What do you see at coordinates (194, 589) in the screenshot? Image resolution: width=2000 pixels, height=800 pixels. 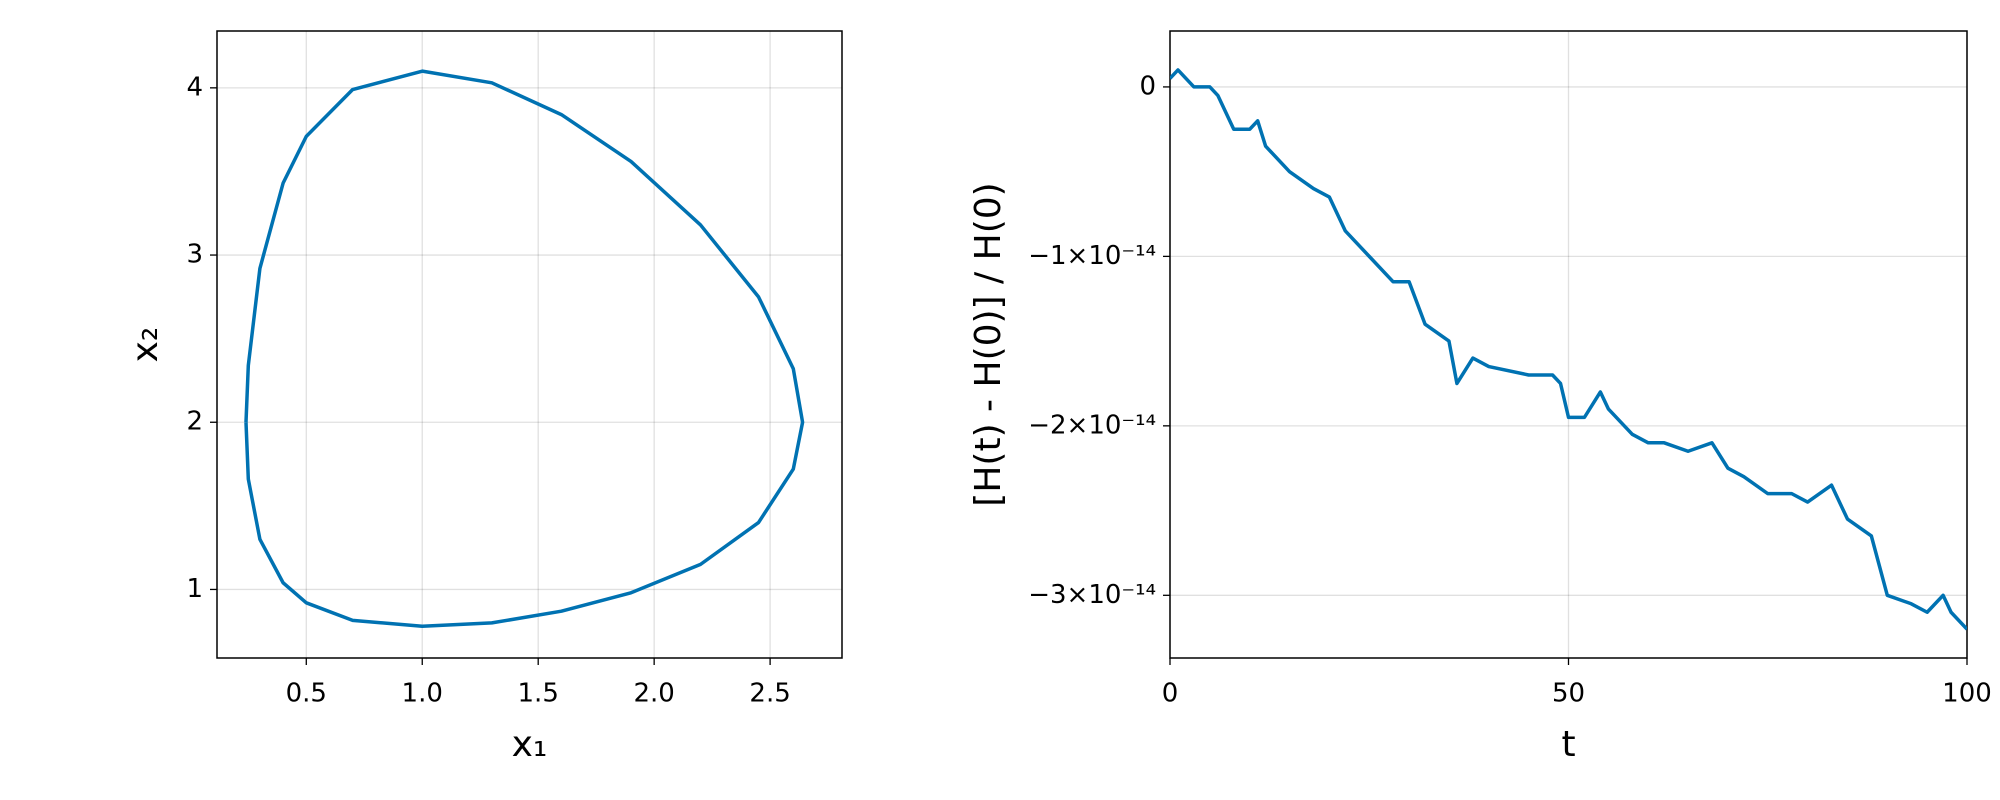 I see `y-tick-label: 1` at bounding box center [194, 589].